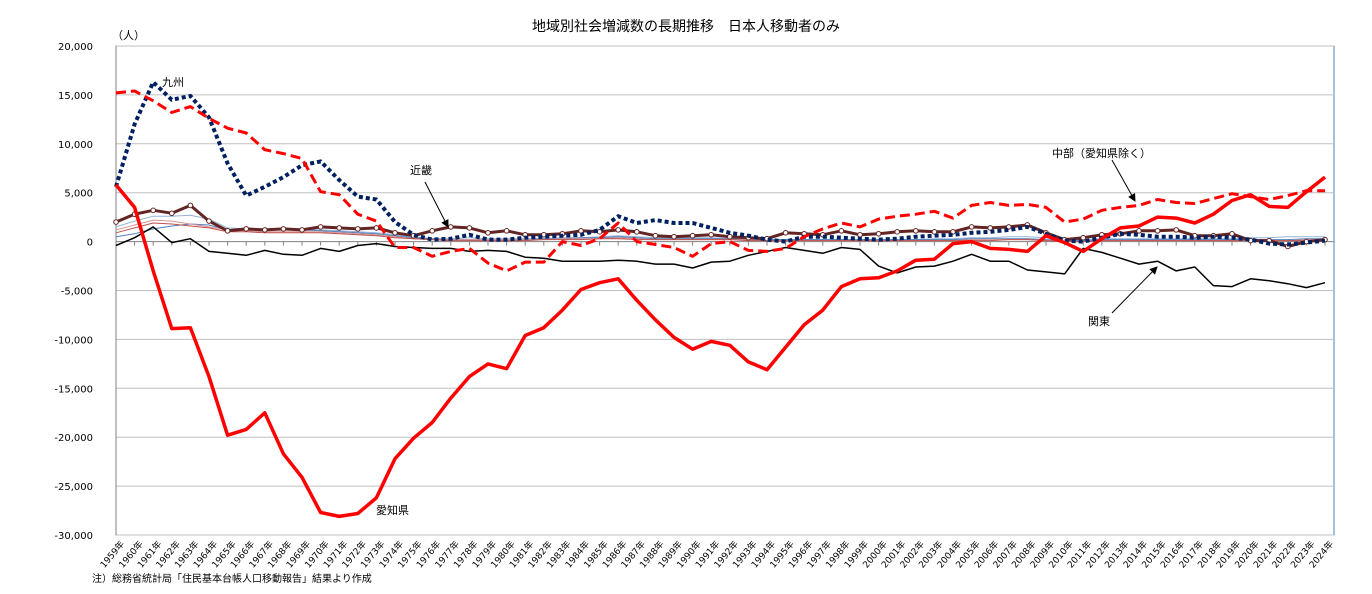 The image size is (1372, 594). What do you see at coordinates (232, 578) in the screenshot?
I see `footnote: 注）総務省統計局「住民基本台帳人口移動報告」結果より作成` at bounding box center [232, 578].